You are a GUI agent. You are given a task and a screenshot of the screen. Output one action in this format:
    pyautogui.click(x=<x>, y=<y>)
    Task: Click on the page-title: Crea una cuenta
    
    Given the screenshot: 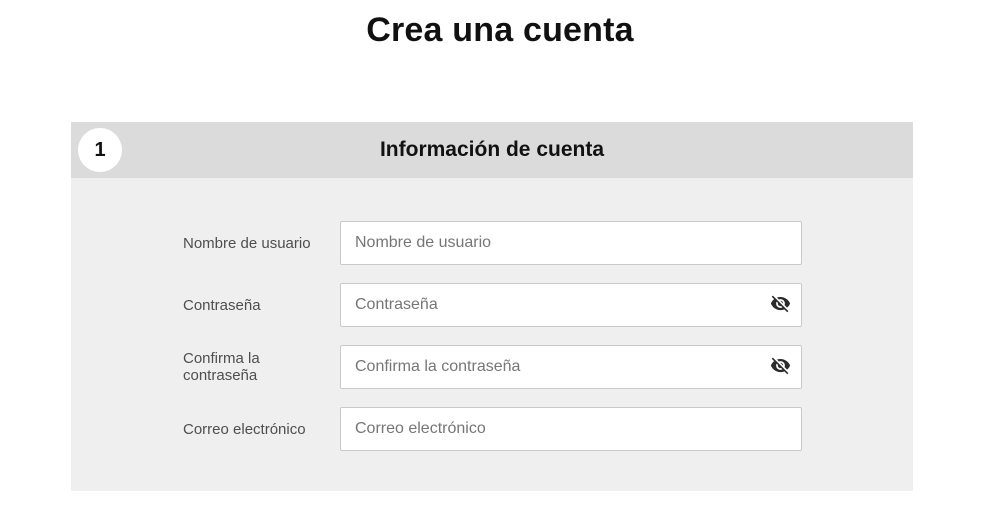 What is the action you would take?
    pyautogui.click(x=500, y=30)
    